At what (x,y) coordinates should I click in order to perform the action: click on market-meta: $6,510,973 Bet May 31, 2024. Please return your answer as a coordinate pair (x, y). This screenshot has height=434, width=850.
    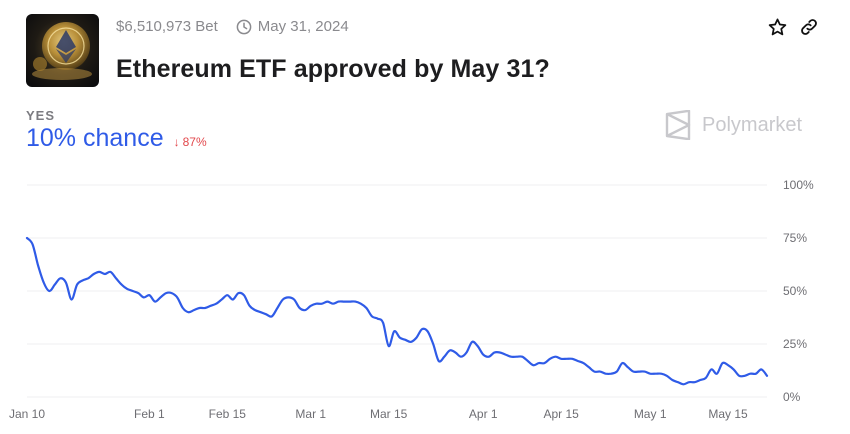
    Looking at the image, I should click on (232, 26).